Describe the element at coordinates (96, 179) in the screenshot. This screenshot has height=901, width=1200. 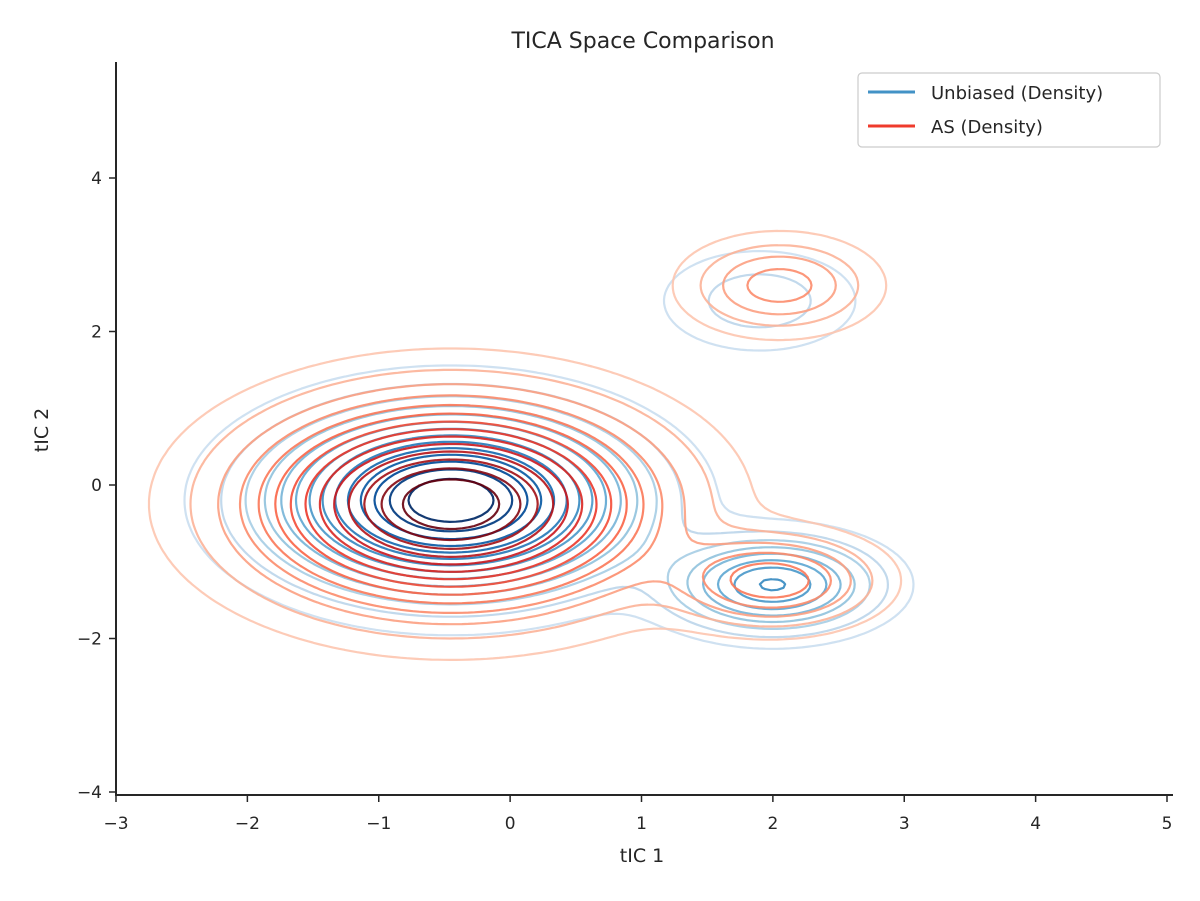
I see `y-tick-label: 4` at that location.